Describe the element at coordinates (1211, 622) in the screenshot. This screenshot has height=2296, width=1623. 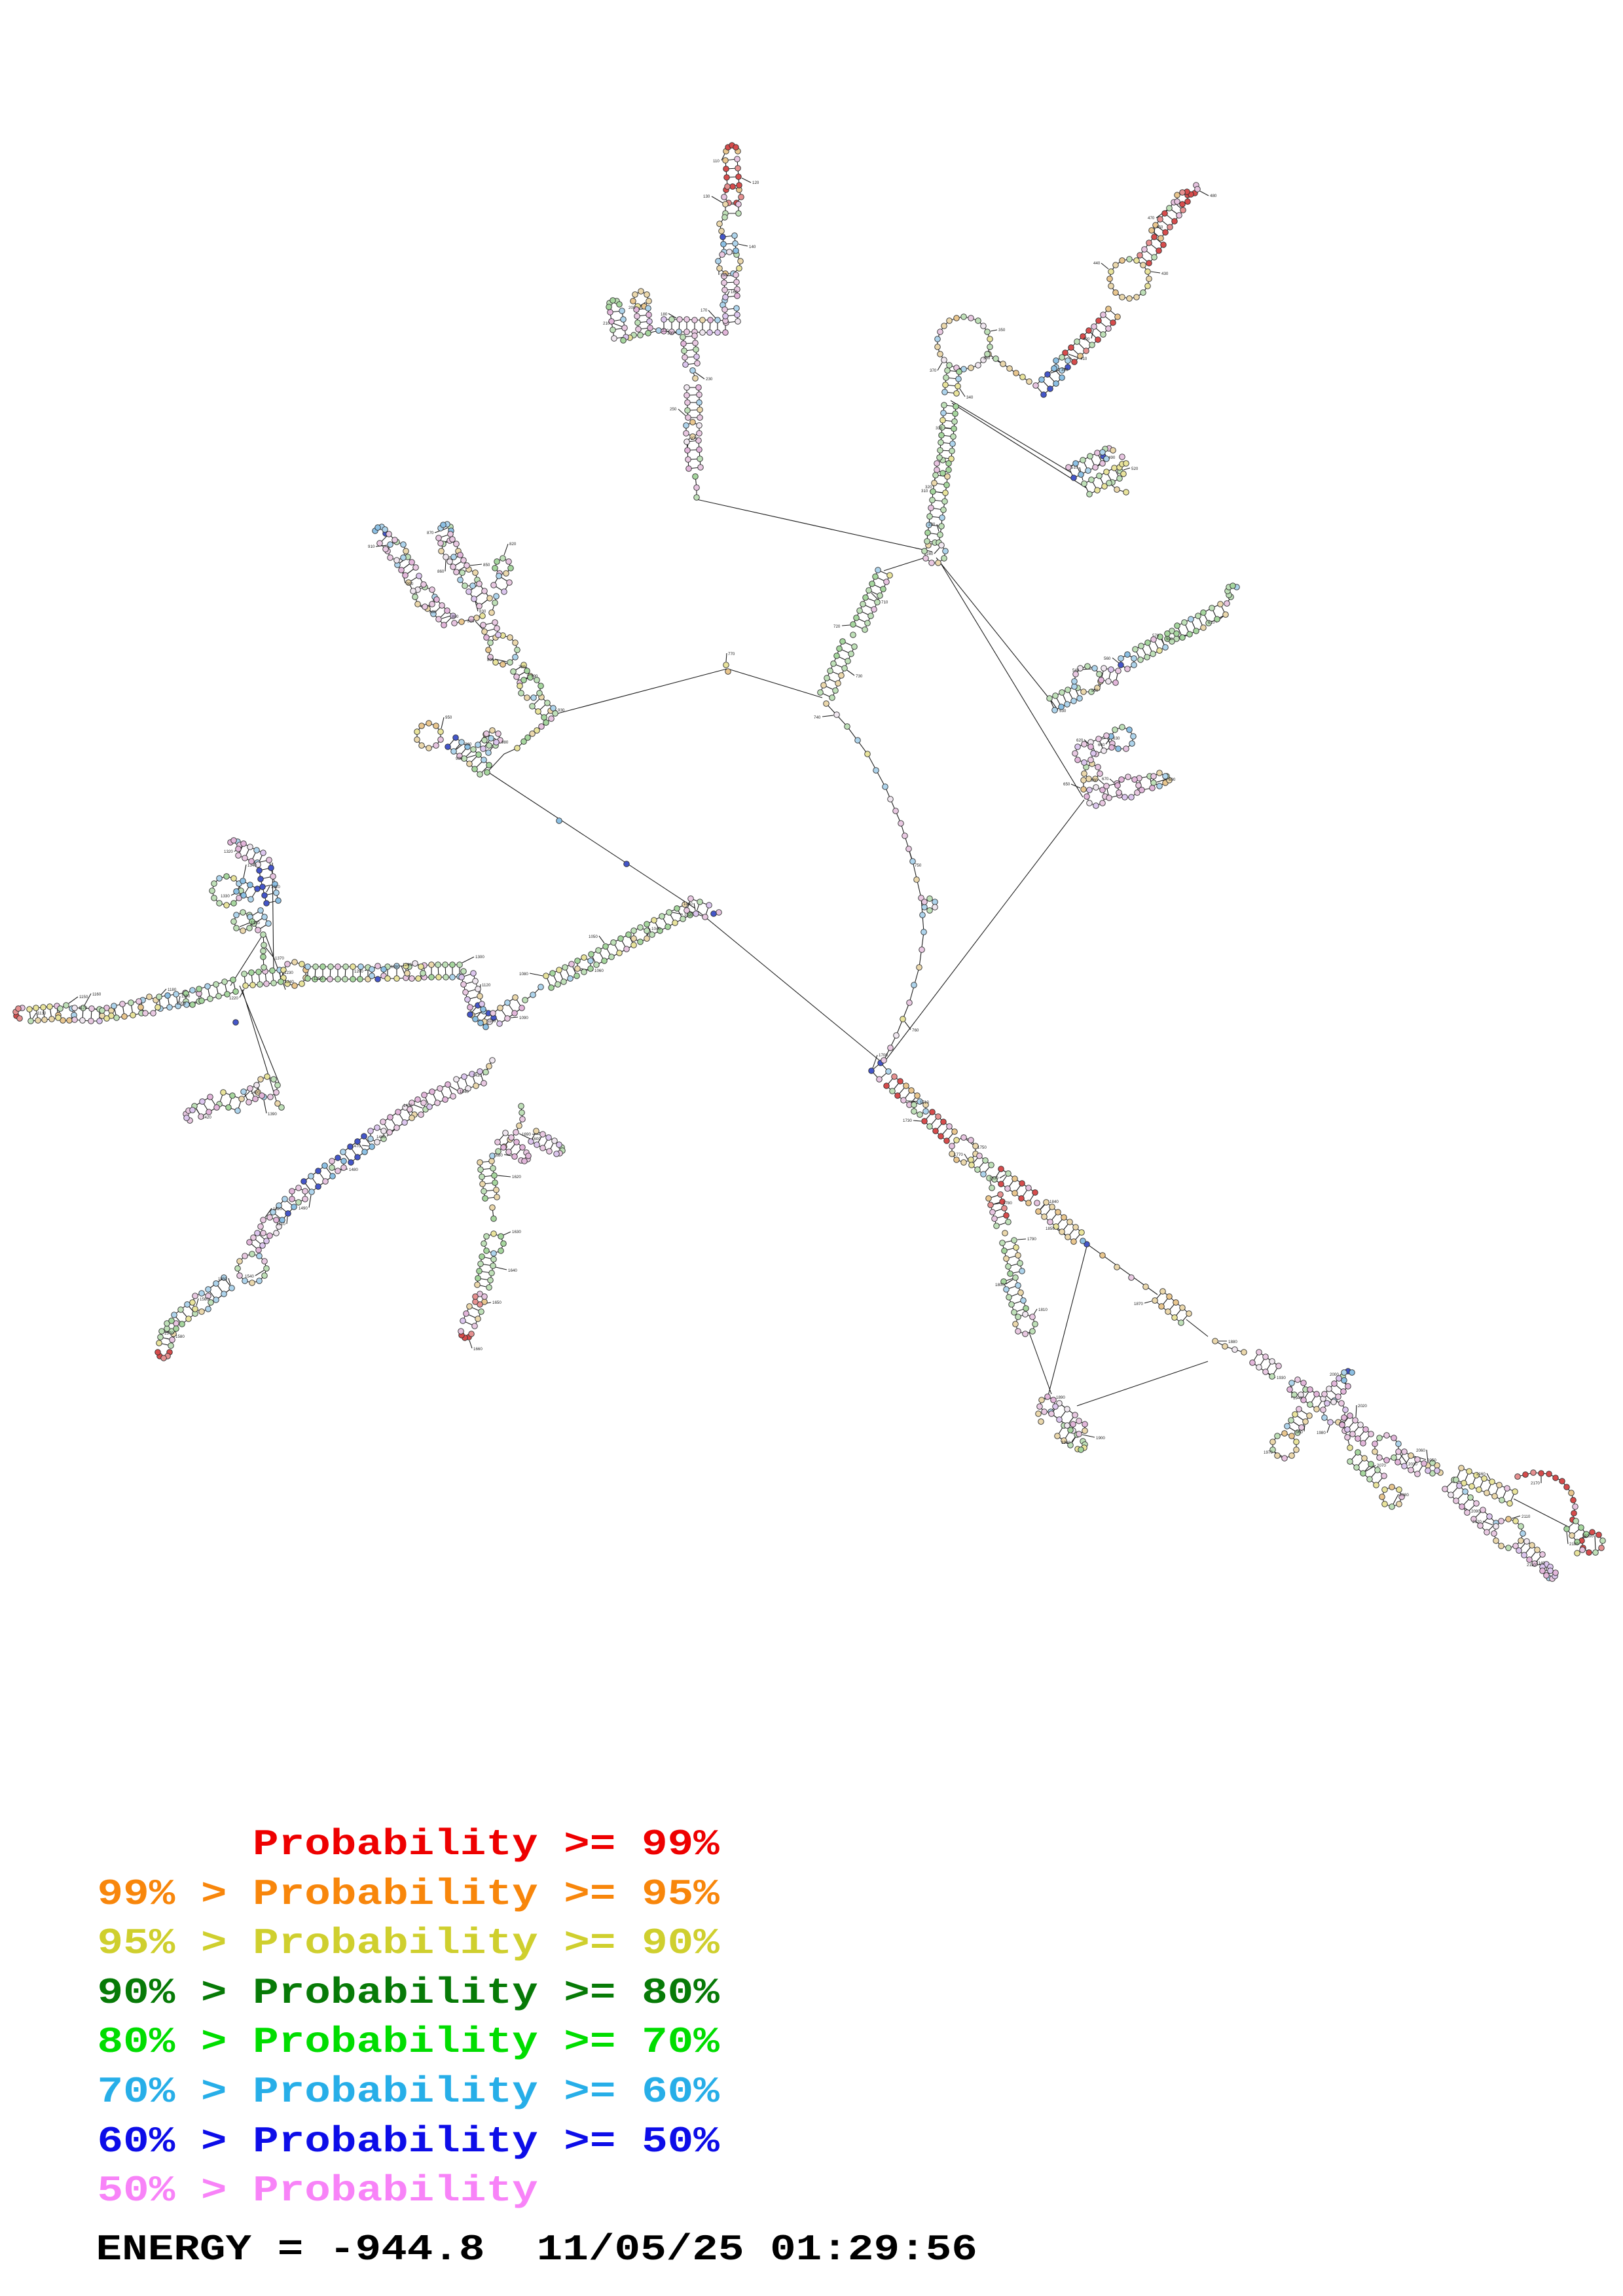
I see `svg-text: 610` at that location.